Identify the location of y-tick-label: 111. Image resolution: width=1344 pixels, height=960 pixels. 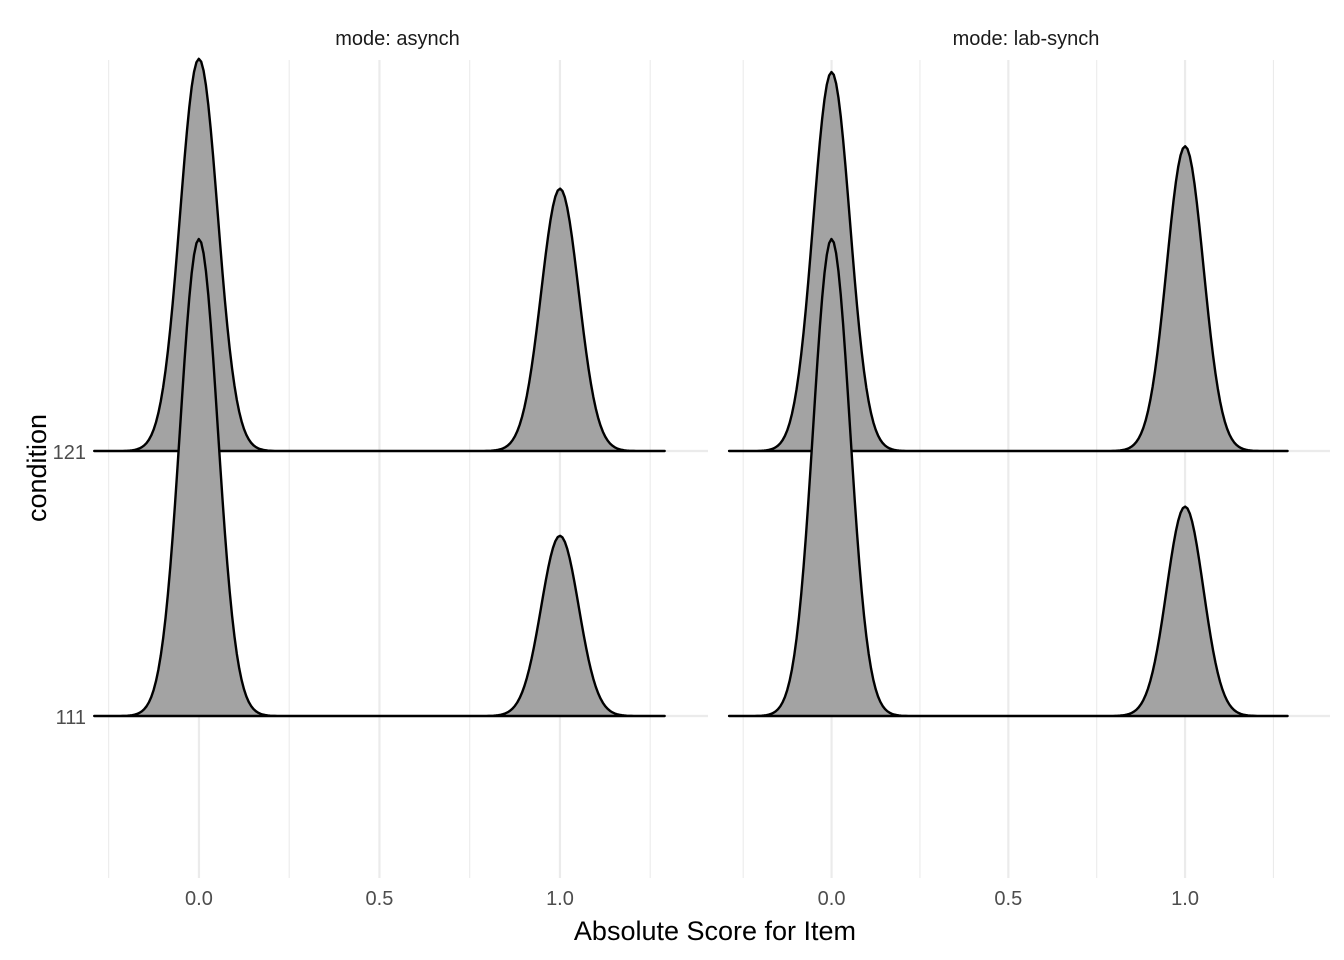
(71, 718).